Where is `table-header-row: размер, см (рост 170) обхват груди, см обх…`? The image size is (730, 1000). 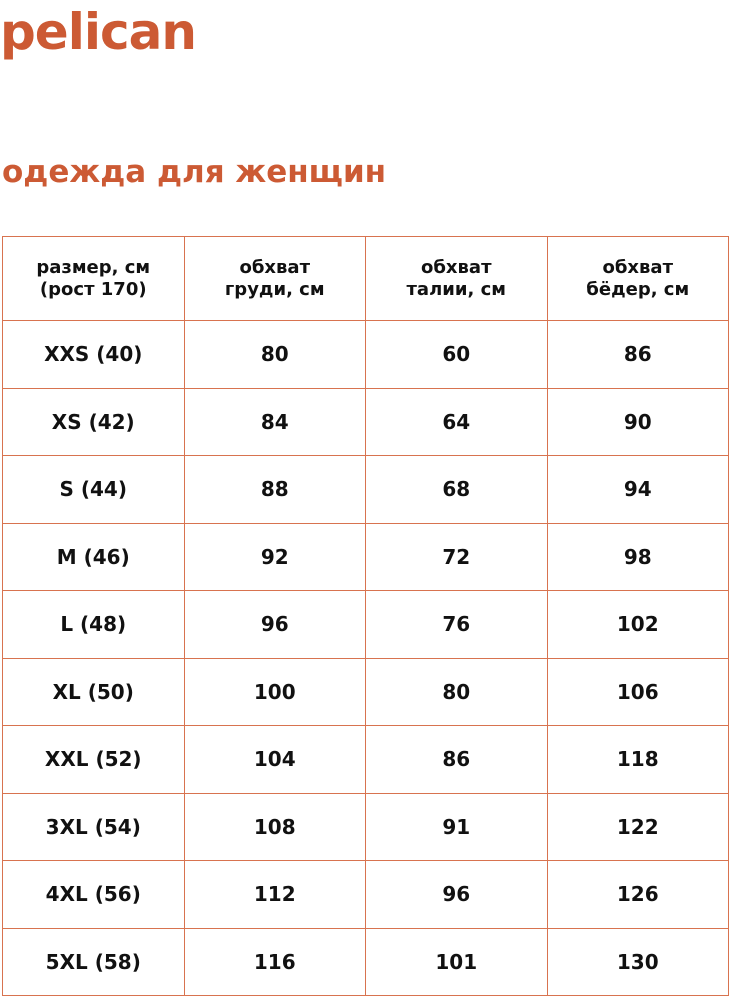
table-header-row: размер, см (рост 170) обхват груди, см обх… is located at coordinates (365, 278).